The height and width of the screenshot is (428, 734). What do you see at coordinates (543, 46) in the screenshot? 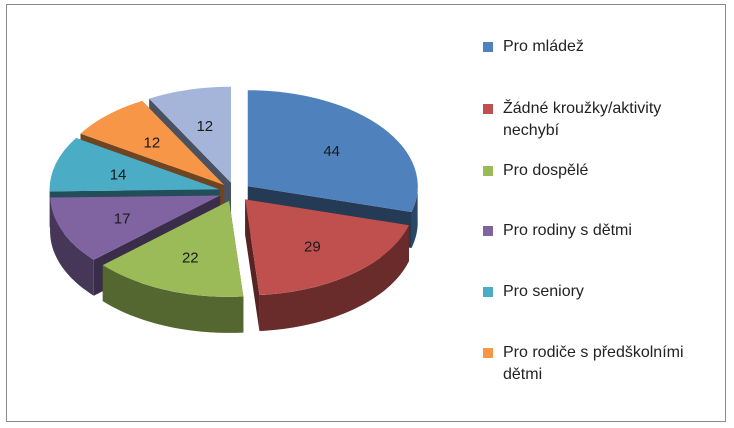
I see `legend-label: Pro mládež` at bounding box center [543, 46].